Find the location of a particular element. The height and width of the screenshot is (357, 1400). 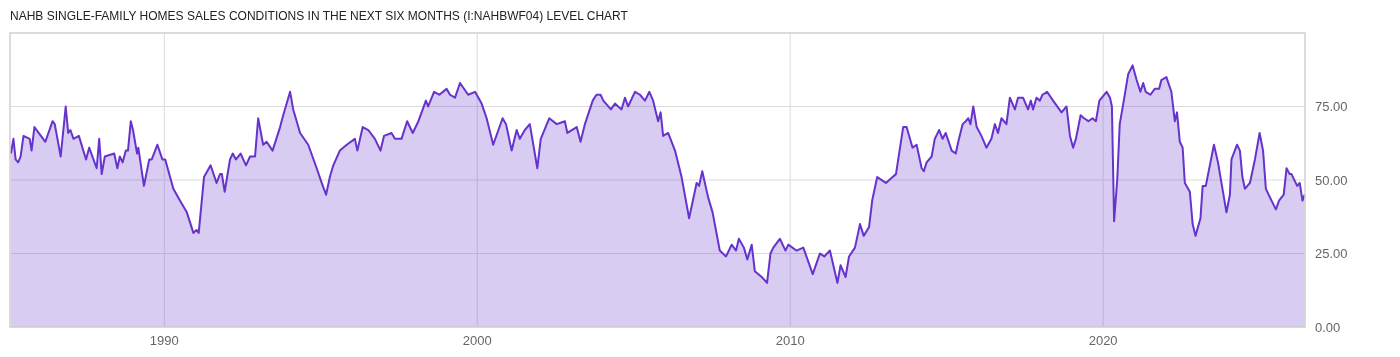

x-tick-label: 2000 is located at coordinates (477, 340).